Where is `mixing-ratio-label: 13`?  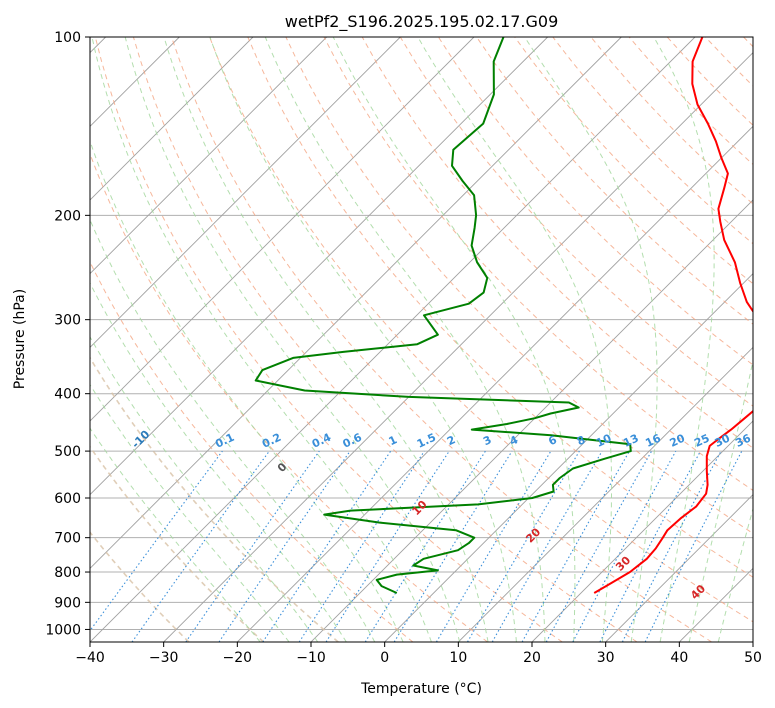 mixing-ratio-label: 13 is located at coordinates (630, 441).